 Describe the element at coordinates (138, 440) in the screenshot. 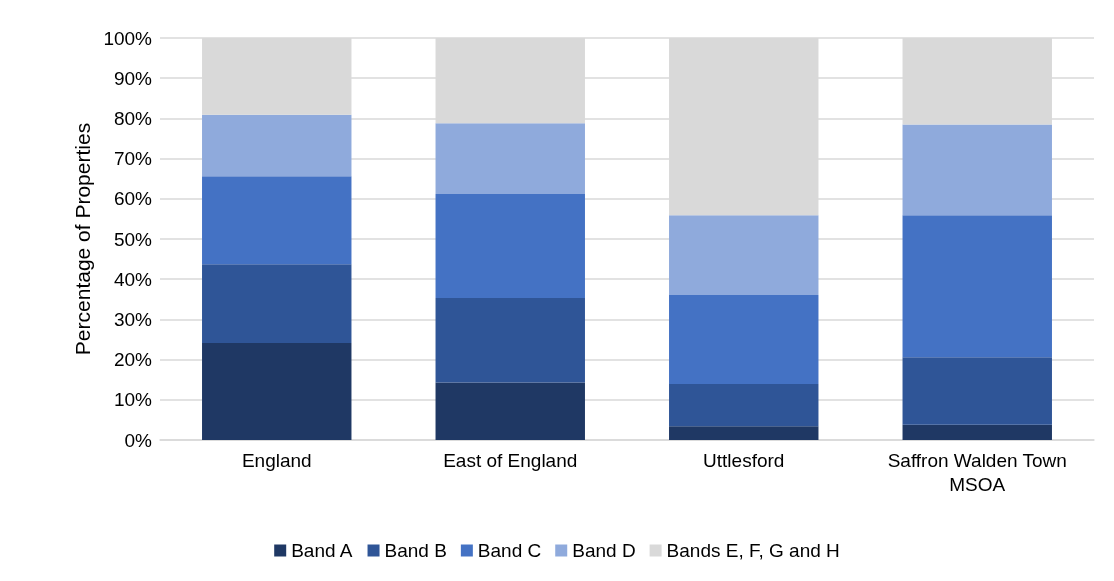

I see `y-tick-label: 0%` at that location.